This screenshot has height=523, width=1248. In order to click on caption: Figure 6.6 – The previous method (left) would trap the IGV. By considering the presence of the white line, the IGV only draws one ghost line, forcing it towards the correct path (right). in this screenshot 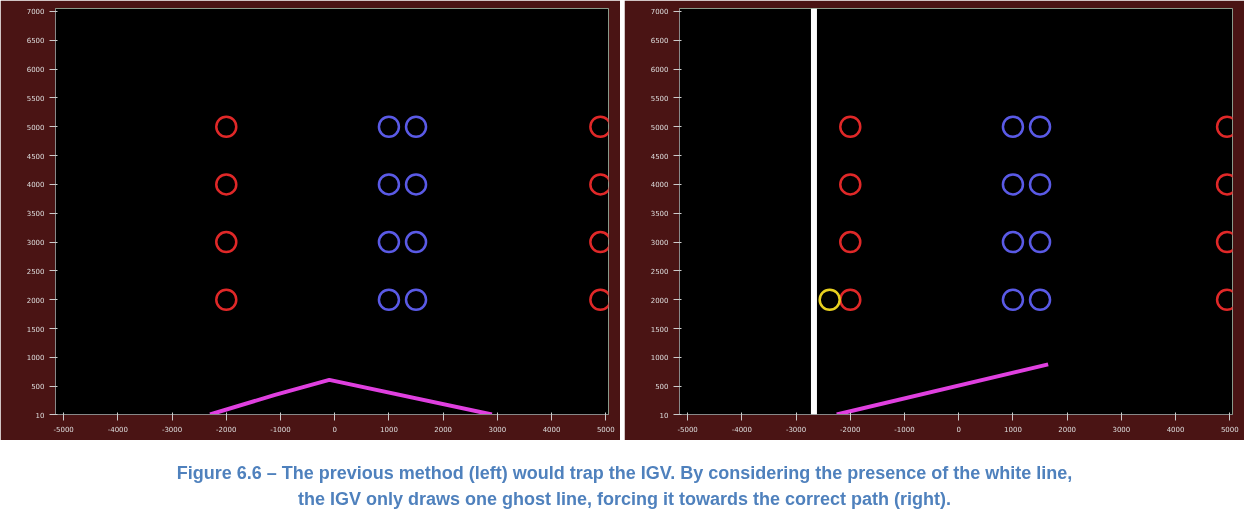, I will do `click(624, 485)`.